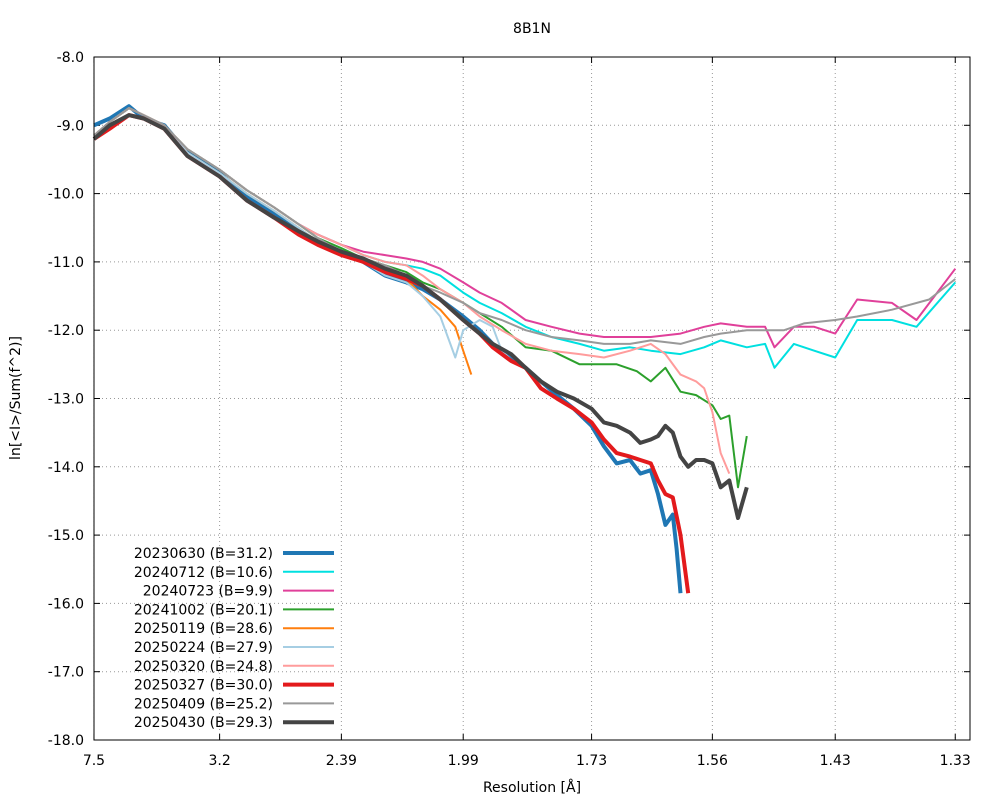 The width and height of the screenshot is (1000, 800). Describe the element at coordinates (94, 761) in the screenshot. I see `x-tick-label: 7.5` at that location.